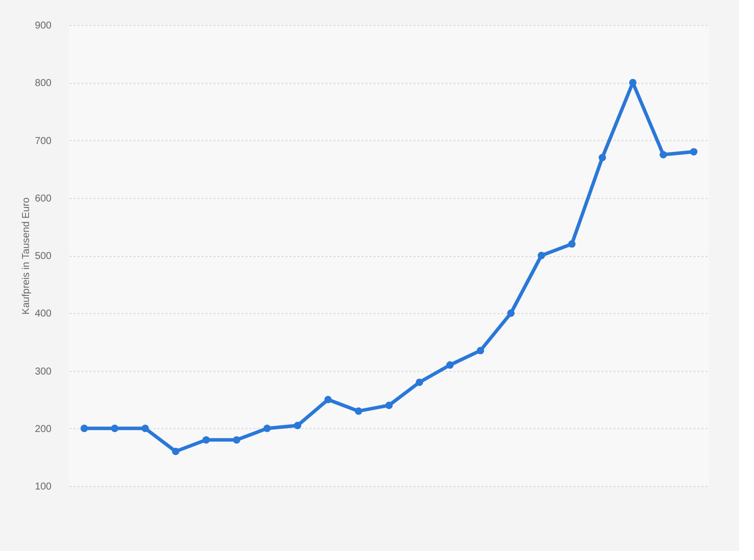 Image resolution: width=754 pixels, height=560 pixels. Describe the element at coordinates (43, 141) in the screenshot. I see `y-tick-label: 700` at that location.